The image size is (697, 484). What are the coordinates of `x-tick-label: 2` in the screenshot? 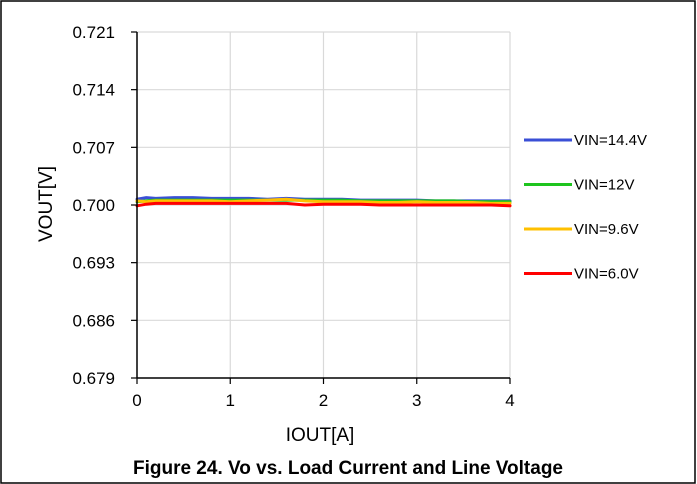 It's located at (323, 400).